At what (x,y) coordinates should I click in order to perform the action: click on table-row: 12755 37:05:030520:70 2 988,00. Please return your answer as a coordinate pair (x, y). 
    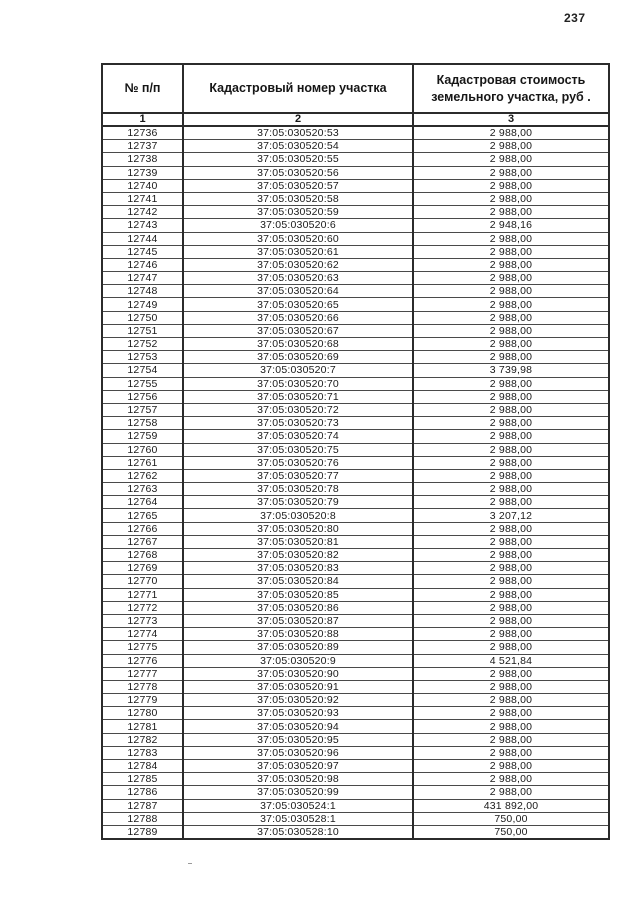
    Looking at the image, I should click on (355, 384).